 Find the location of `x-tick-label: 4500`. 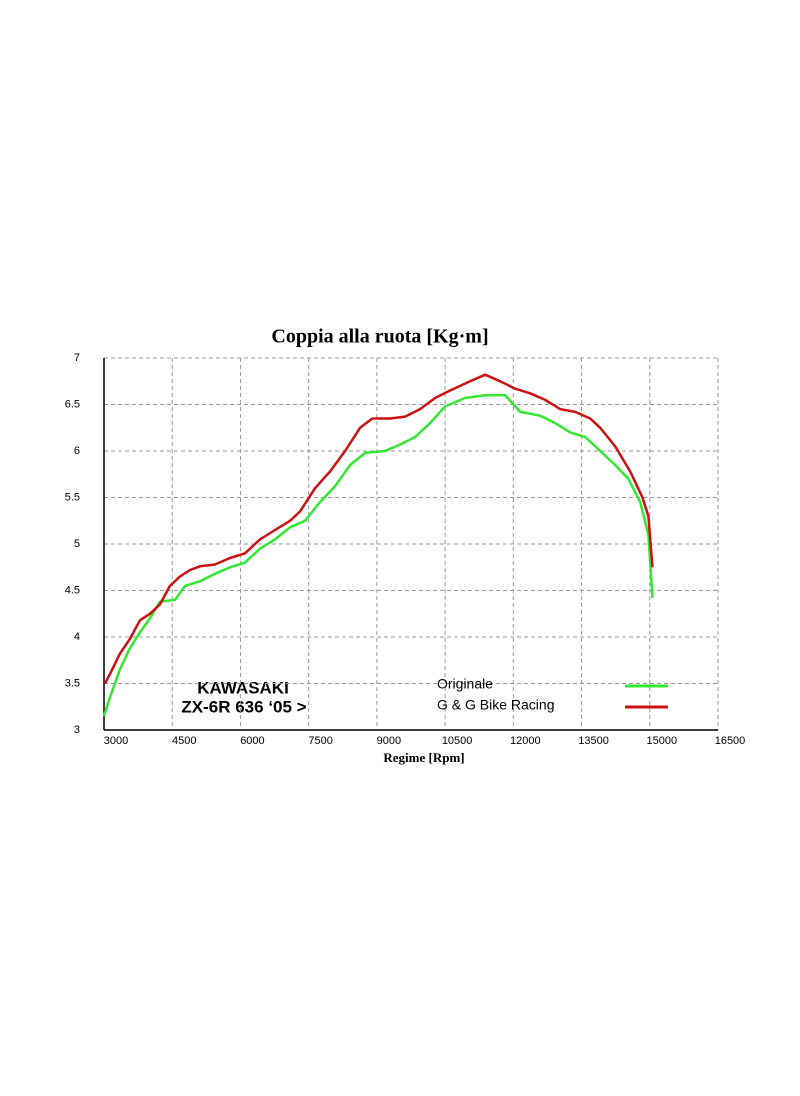

x-tick-label: 4500 is located at coordinates (184, 741).